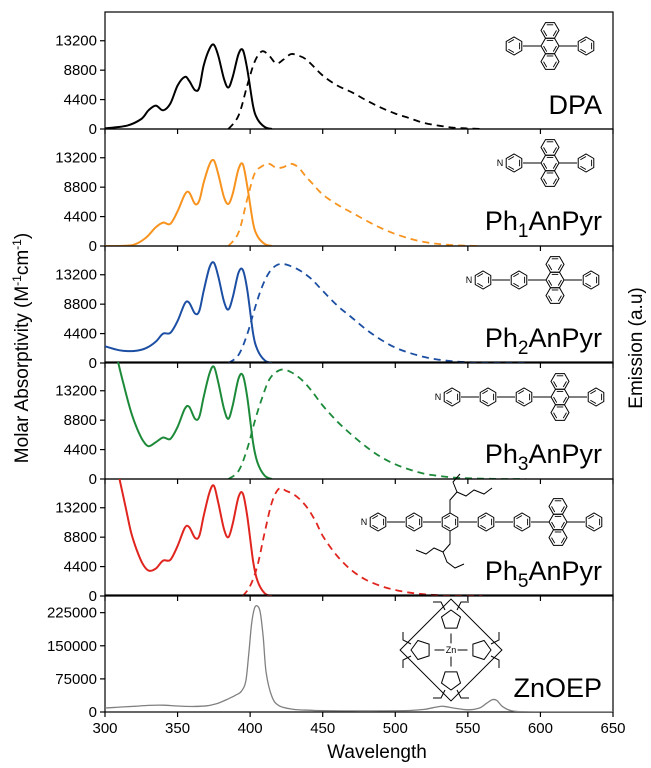  What do you see at coordinates (636, 347) in the screenshot?
I see `y-axis-title-right: Emission (a.u)` at bounding box center [636, 347].